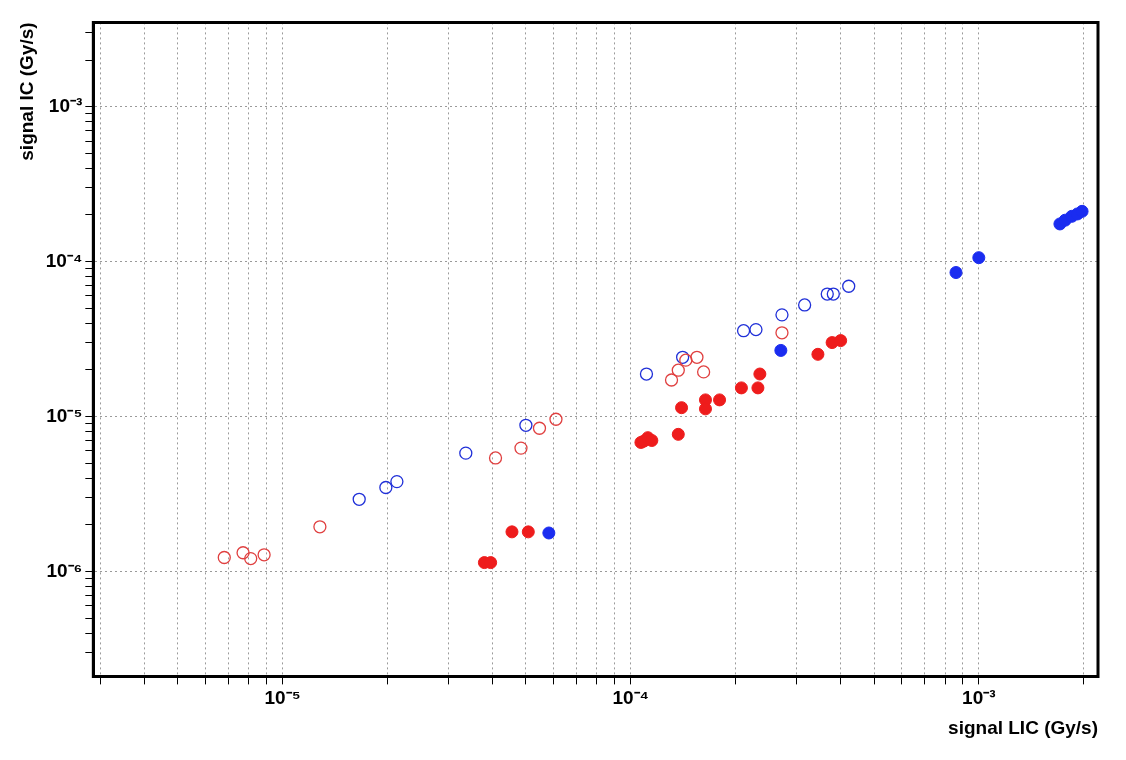 This screenshot has height=760, width=1126. What do you see at coordinates (26, 91) in the screenshot?
I see `y-axis-title: signal IC (Gy/s)` at bounding box center [26, 91].